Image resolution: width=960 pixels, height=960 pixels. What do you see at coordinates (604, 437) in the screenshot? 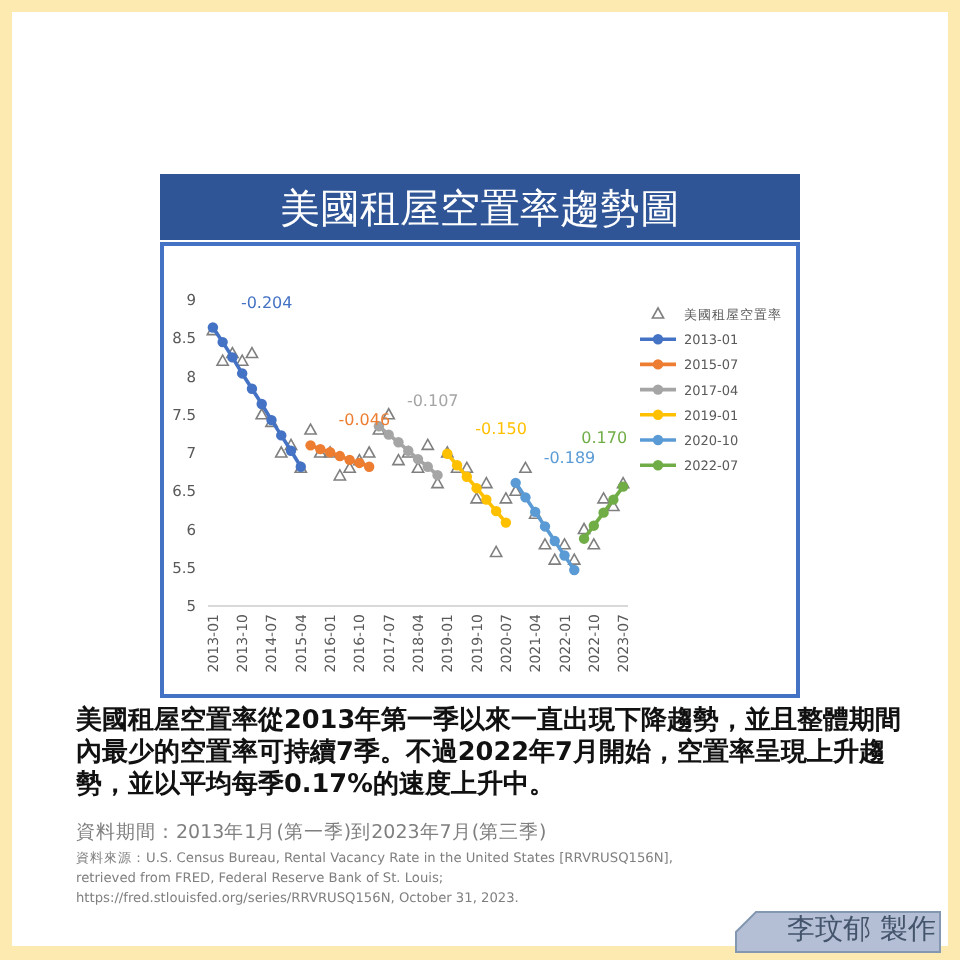
I see `annotation: 0.170` at bounding box center [604, 437].